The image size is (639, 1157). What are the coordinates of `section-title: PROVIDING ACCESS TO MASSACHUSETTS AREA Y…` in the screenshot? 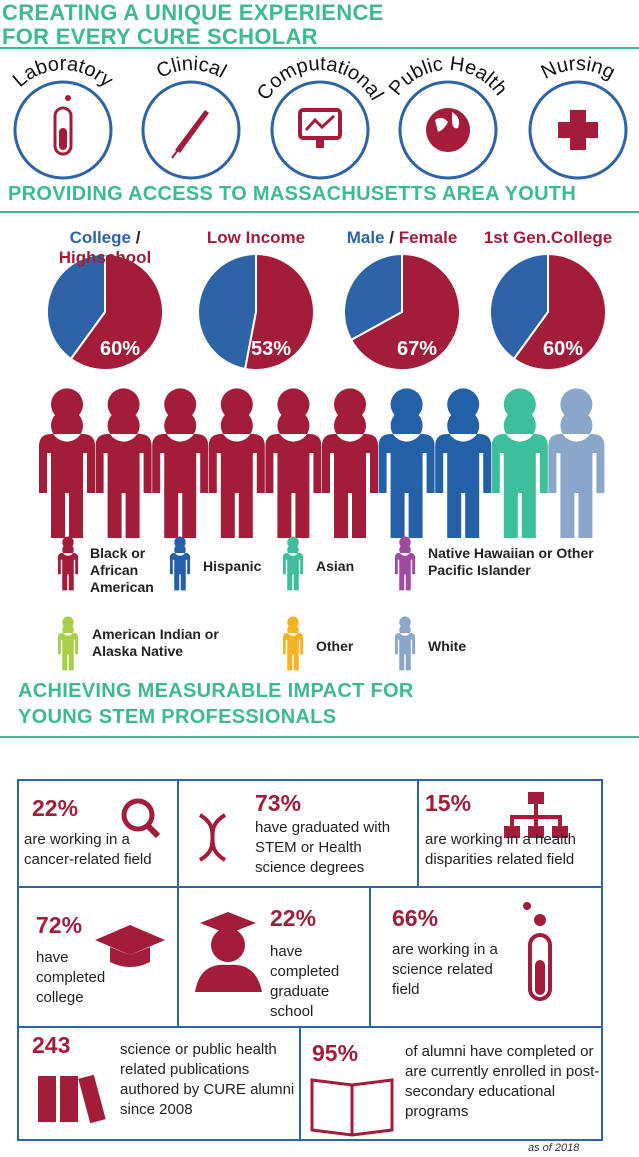 It's located at (292, 194).